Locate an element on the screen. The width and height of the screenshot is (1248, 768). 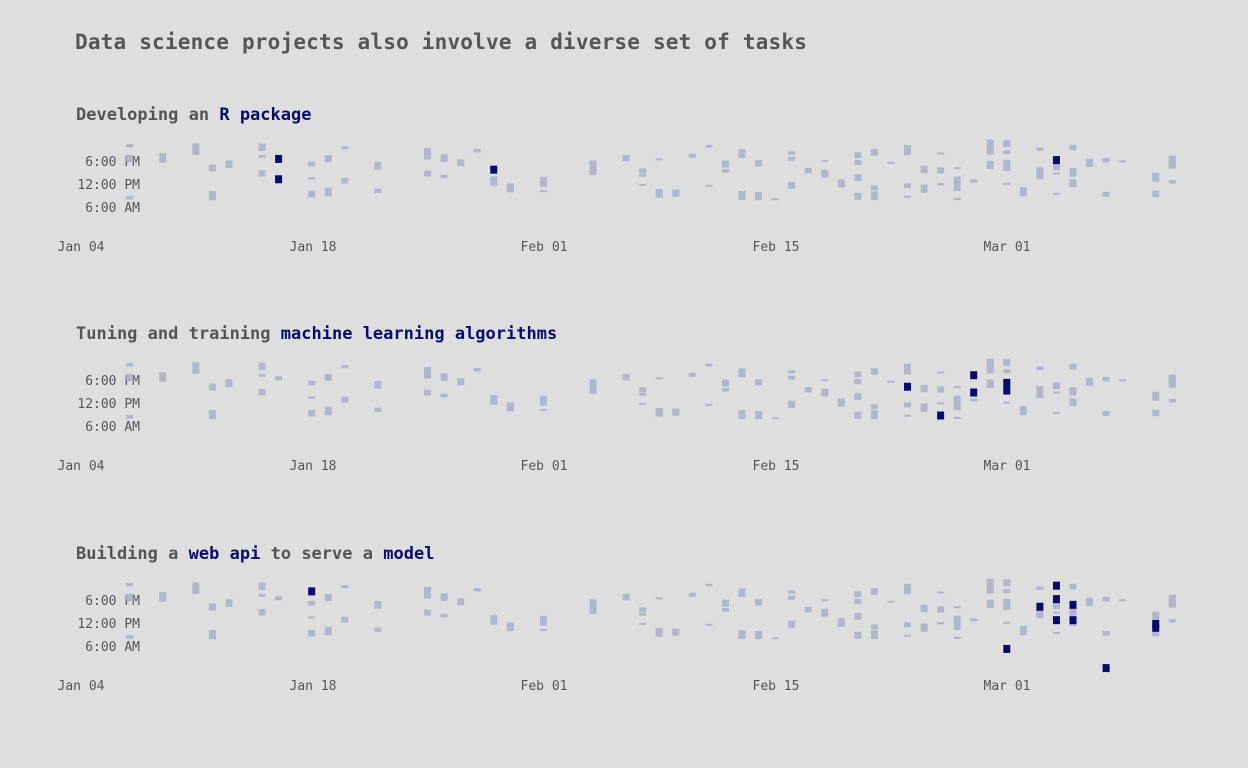
x-tick-label: Feb 01 is located at coordinates (544, 466).